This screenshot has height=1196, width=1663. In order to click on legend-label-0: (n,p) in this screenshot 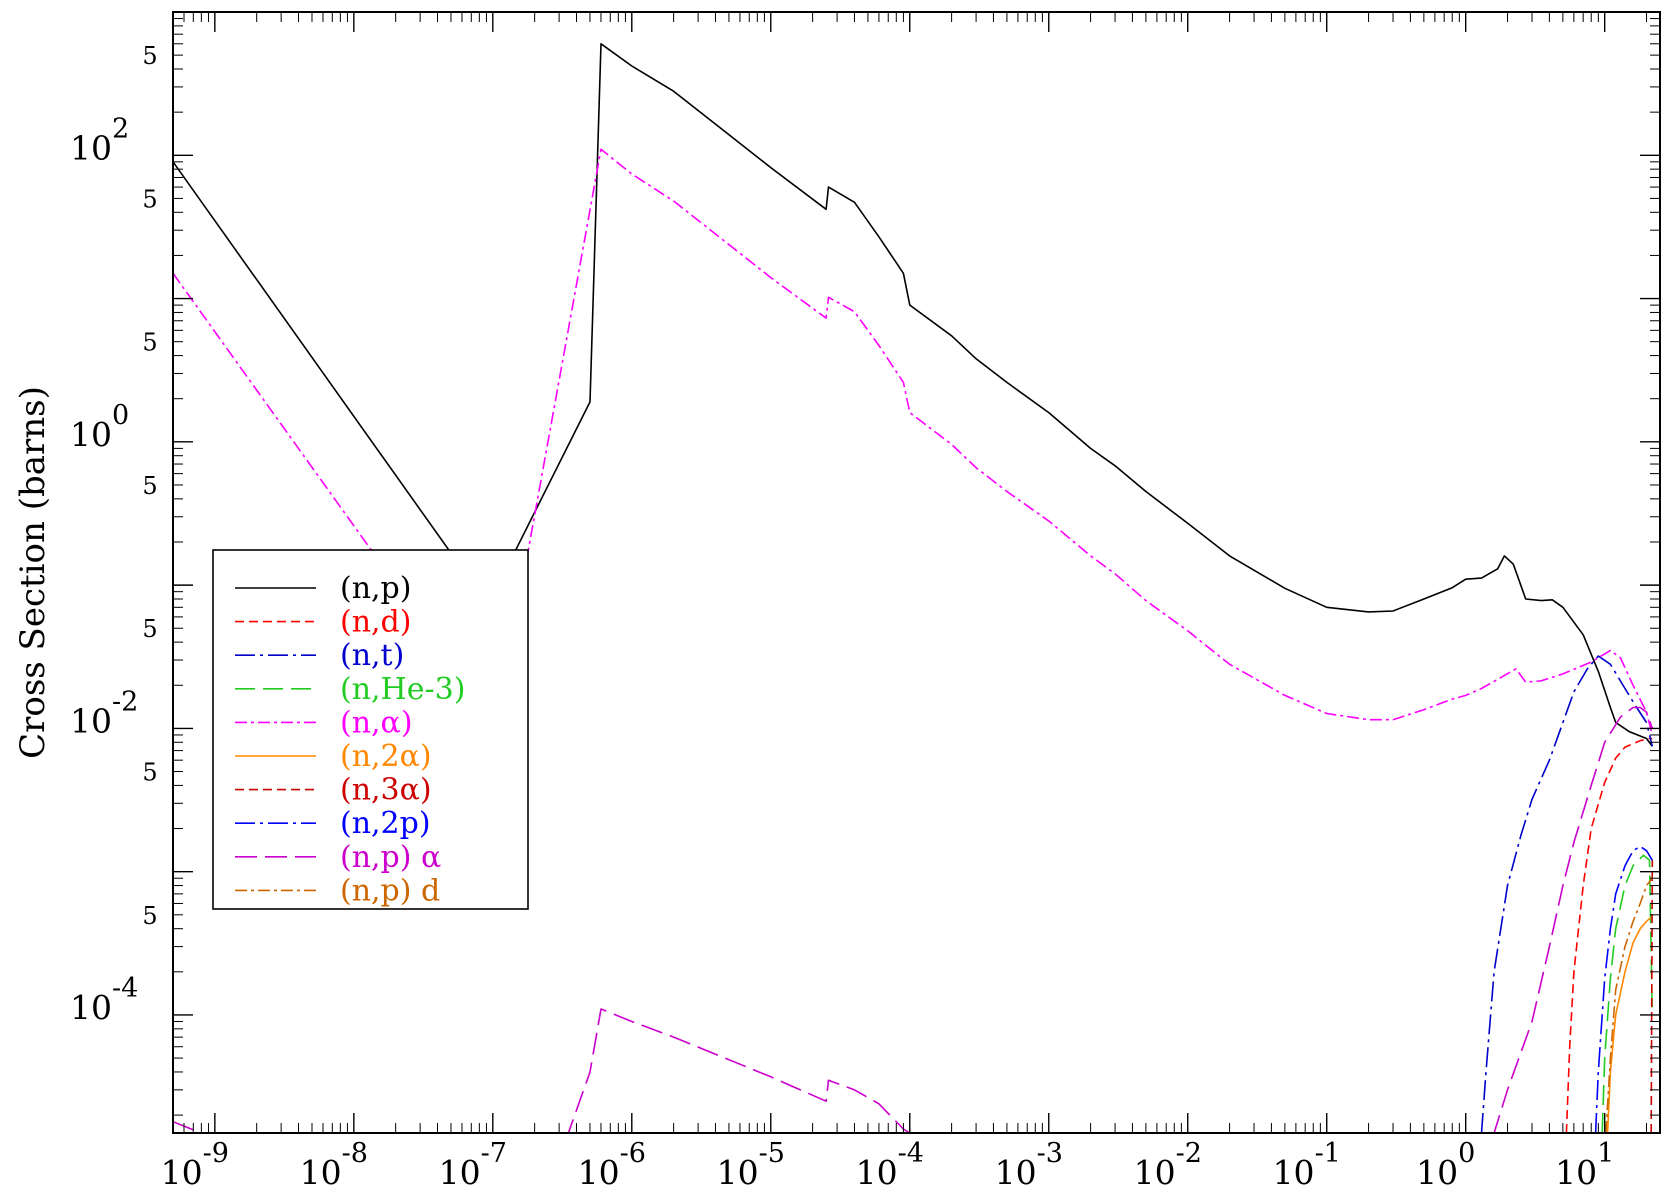, I will do `click(375, 588)`.